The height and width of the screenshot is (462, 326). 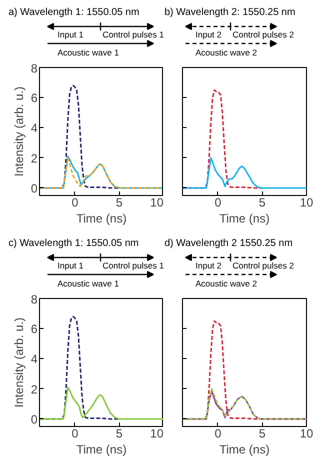 What do you see at coordinates (230, 12) in the screenshot?
I see `chart-title: b) Wavelength 2: 1550.25 nm` at bounding box center [230, 12].